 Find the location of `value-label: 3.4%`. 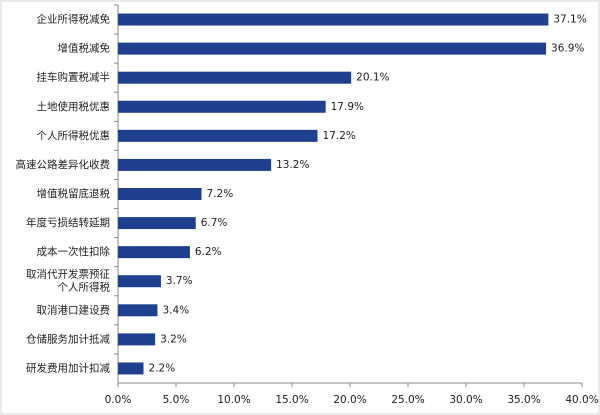

value-label: 3.4% is located at coordinates (175, 310).